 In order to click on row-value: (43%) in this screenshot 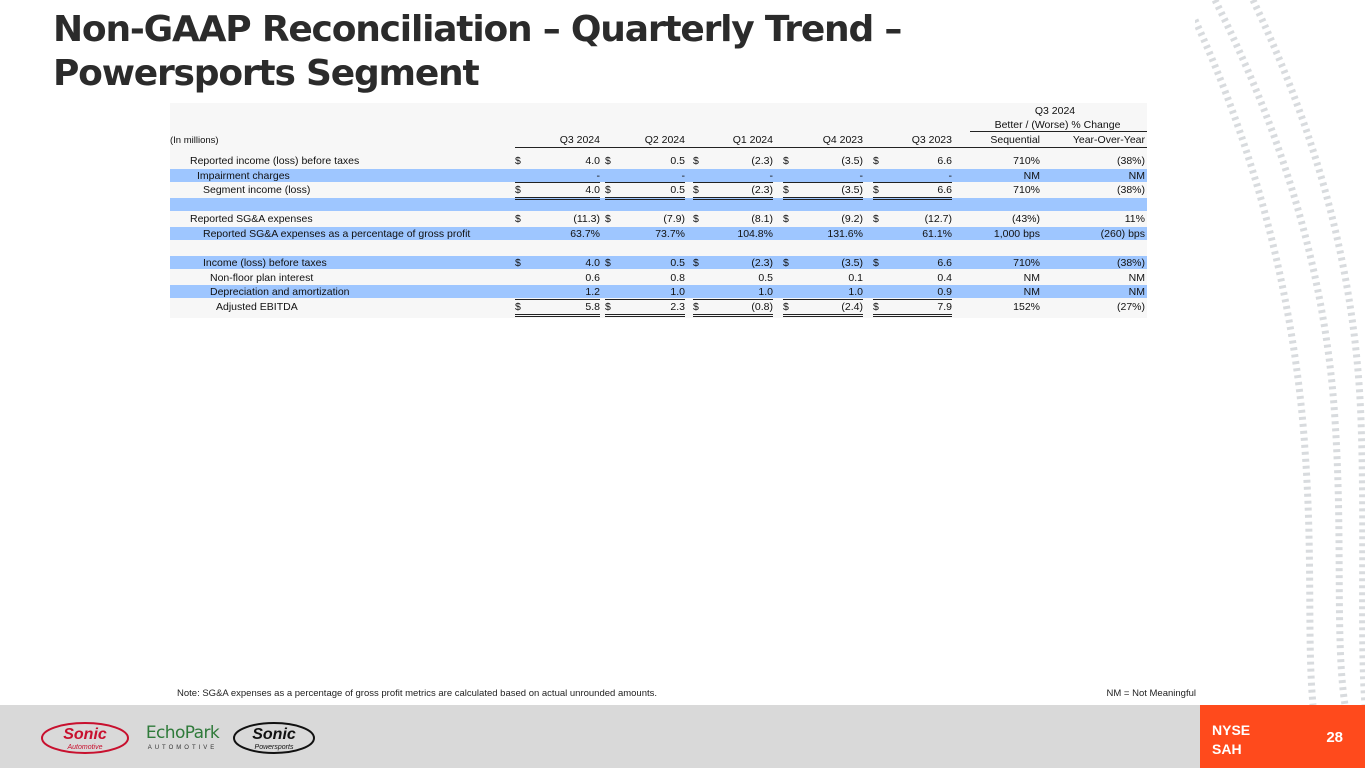, I will do `click(1025, 219)`.